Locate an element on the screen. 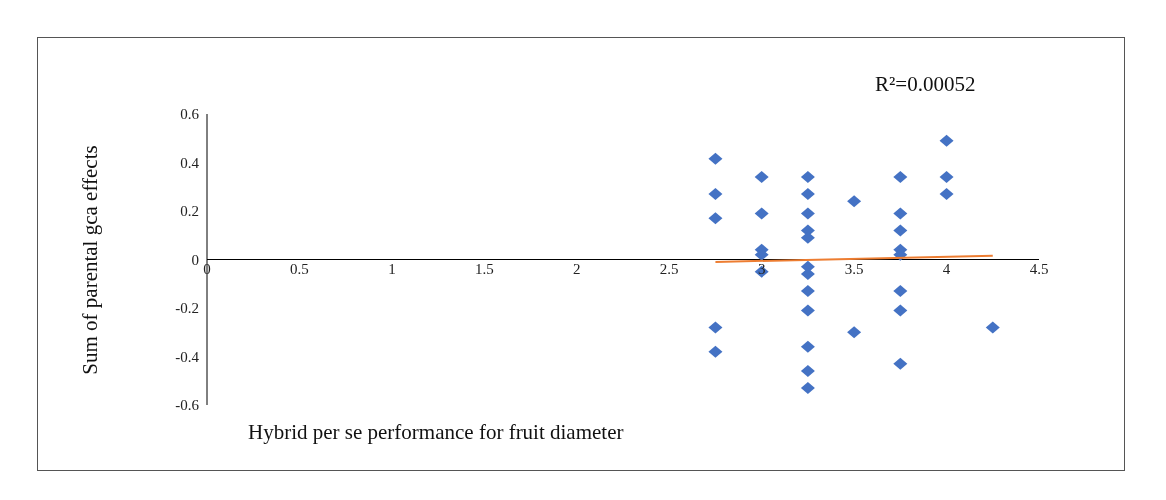  x-tick-label: 4.5 is located at coordinates (1039, 269).